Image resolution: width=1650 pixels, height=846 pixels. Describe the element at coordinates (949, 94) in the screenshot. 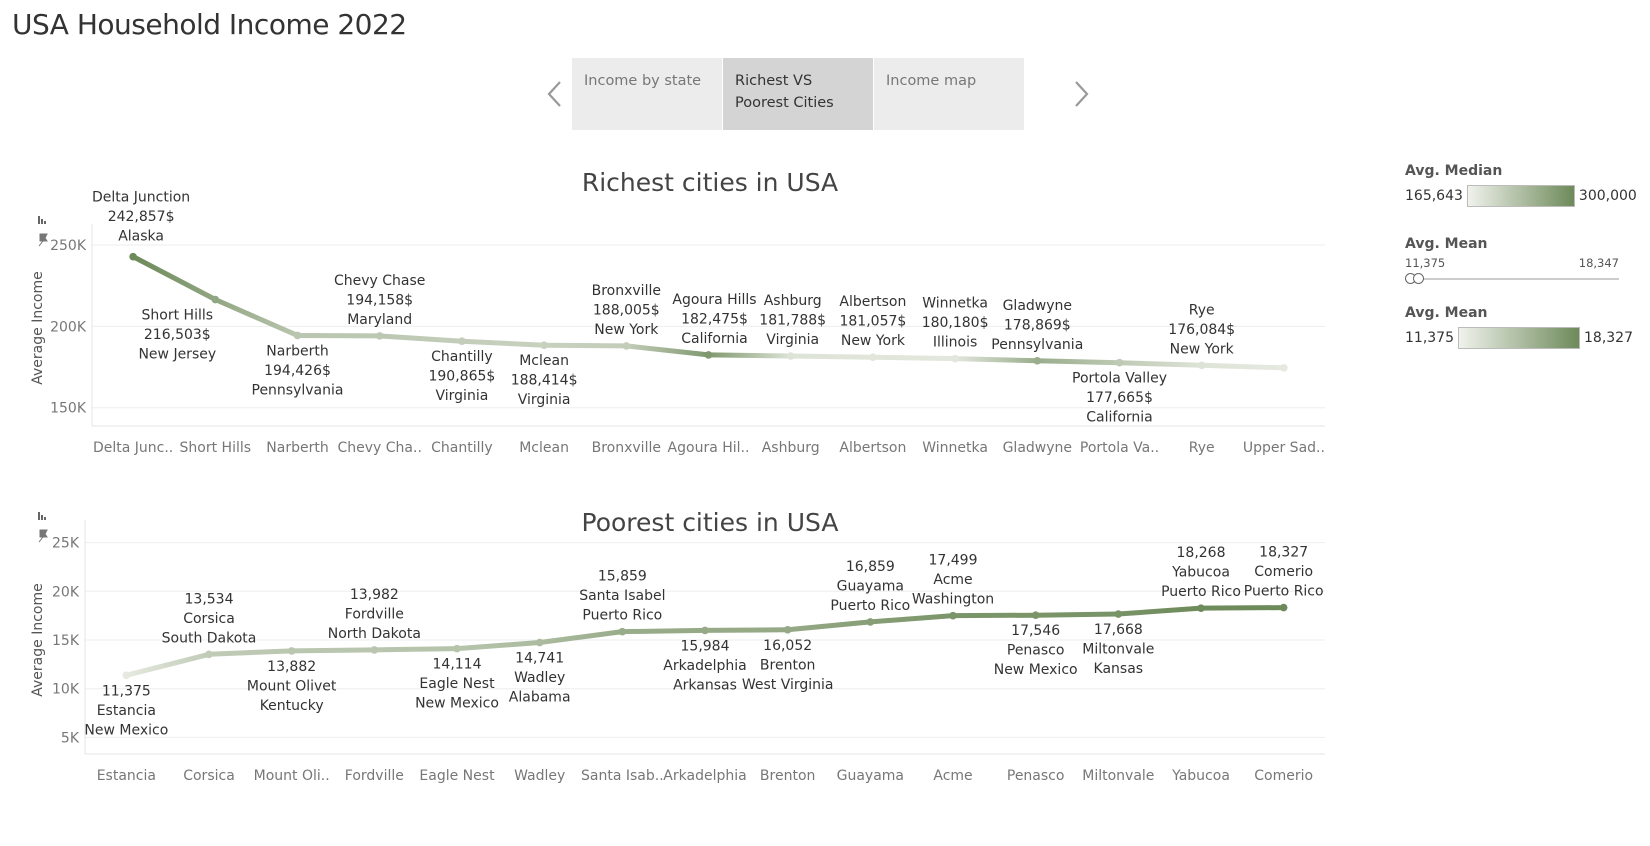

I see `tab-income-map: Income map` at that location.